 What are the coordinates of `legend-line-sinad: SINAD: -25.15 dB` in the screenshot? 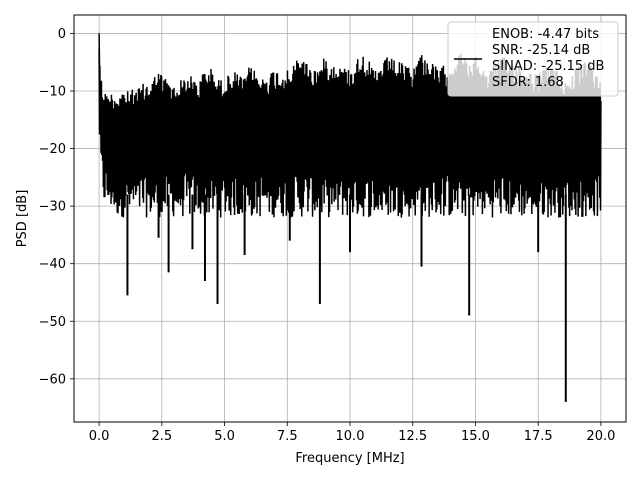 It's located at (548, 66).